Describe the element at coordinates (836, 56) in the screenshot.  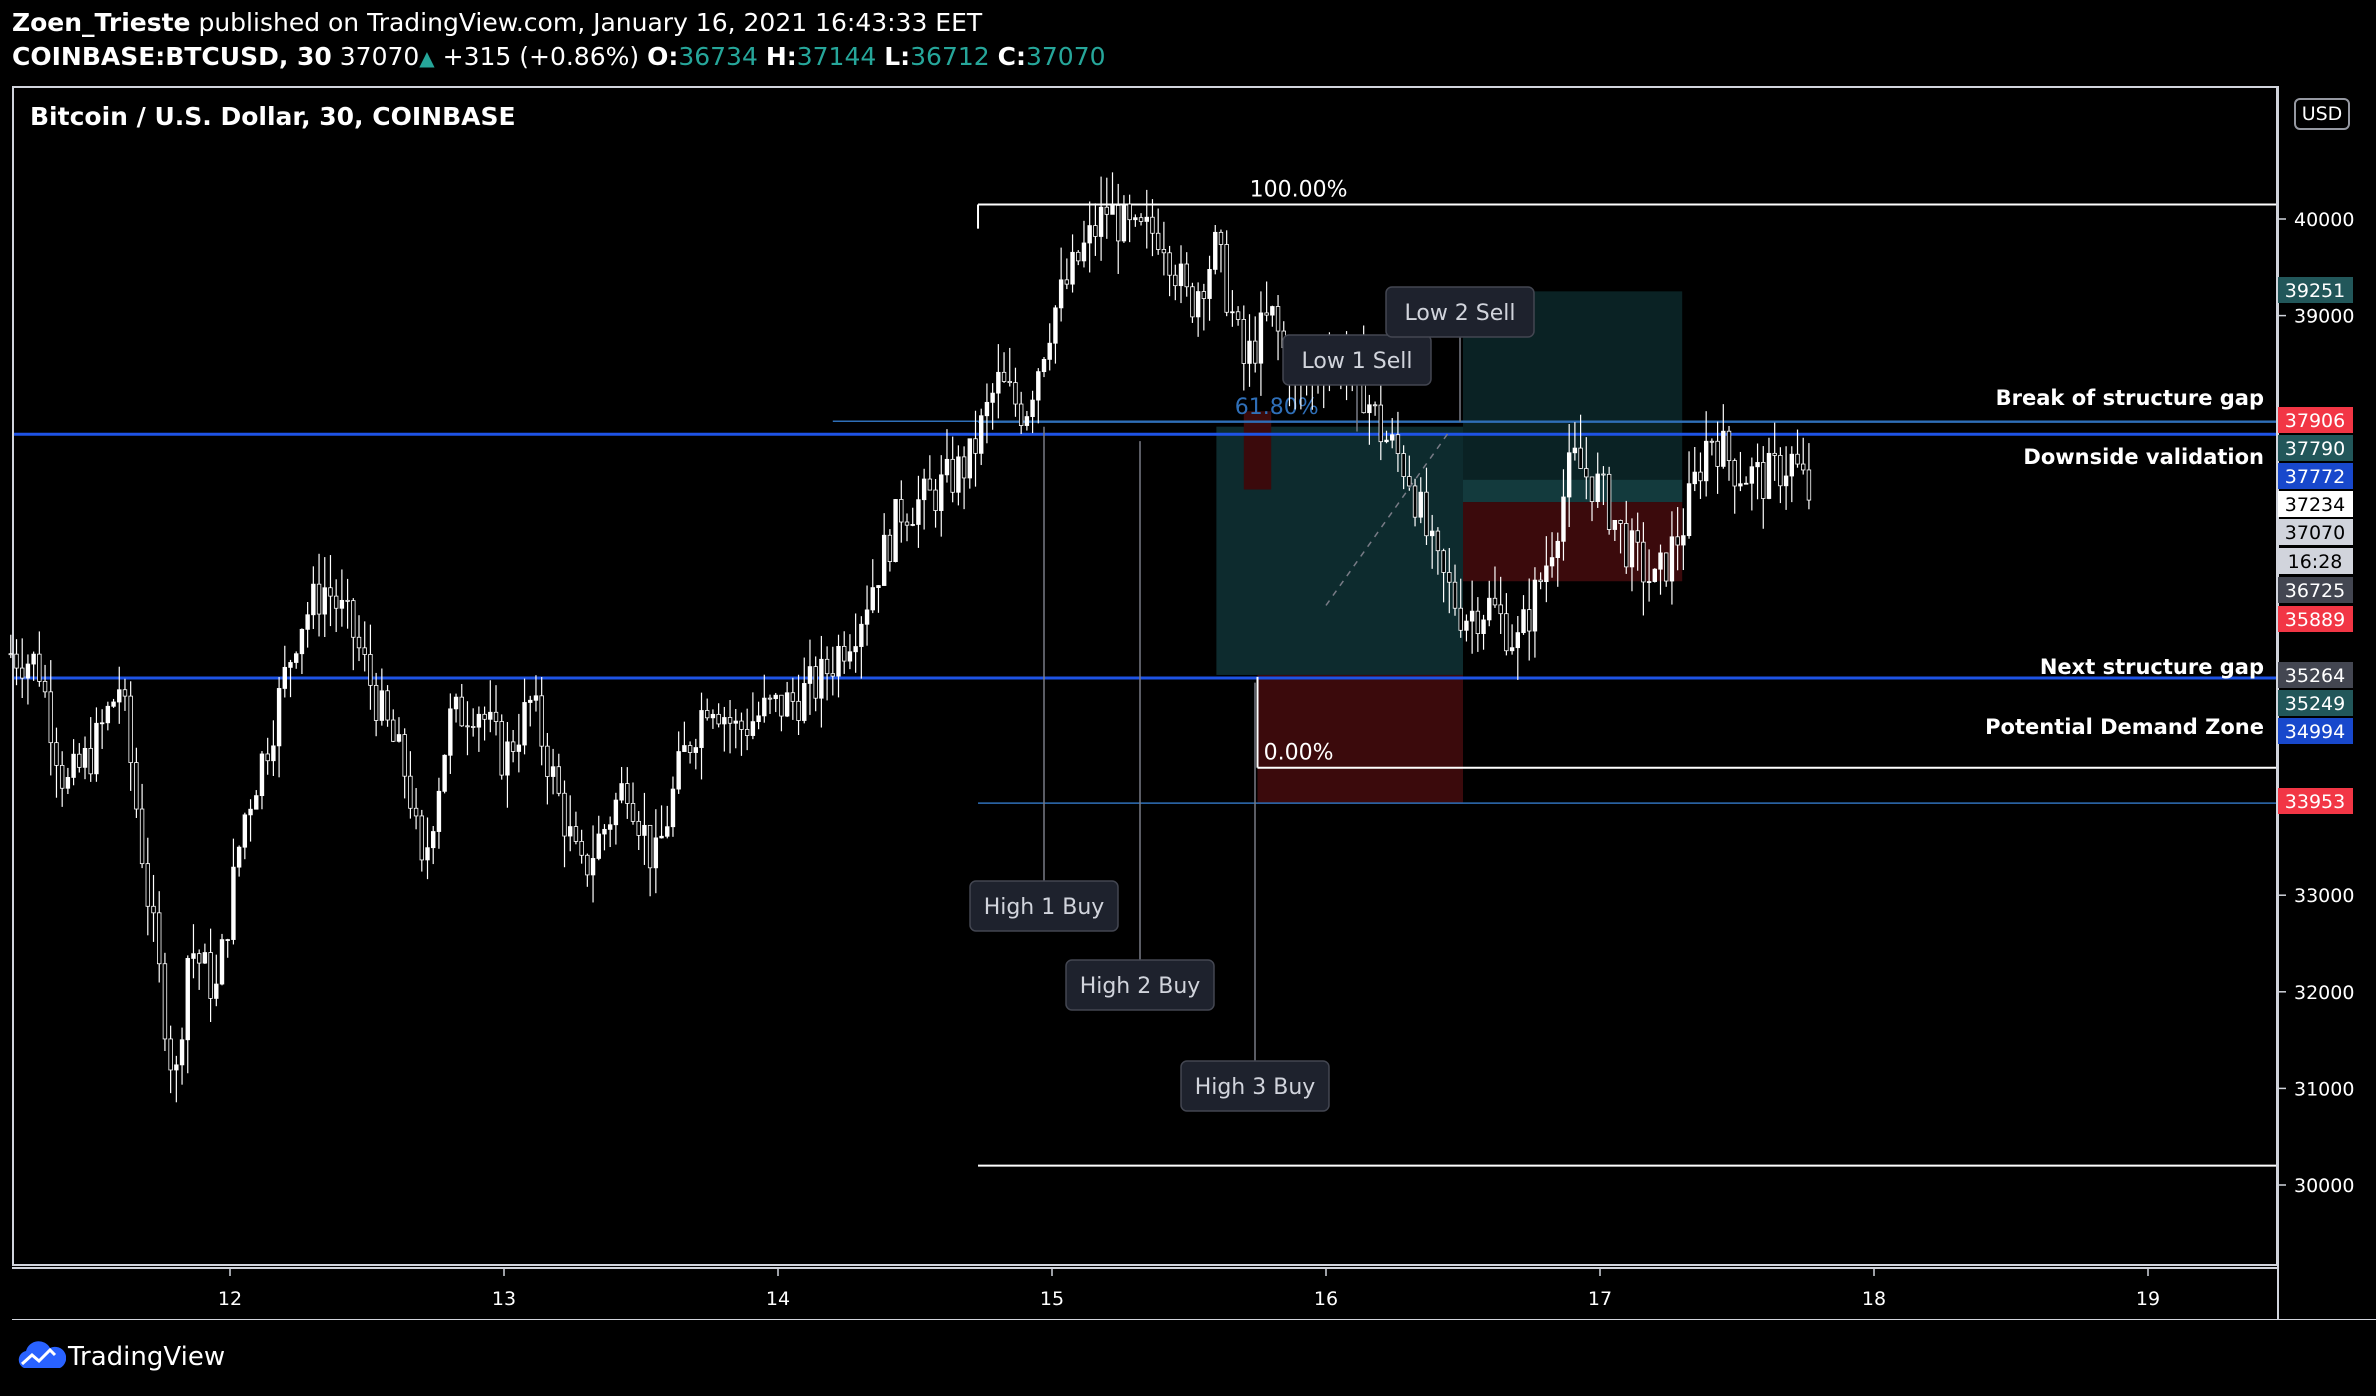
I see `high-value: 37144` at that location.